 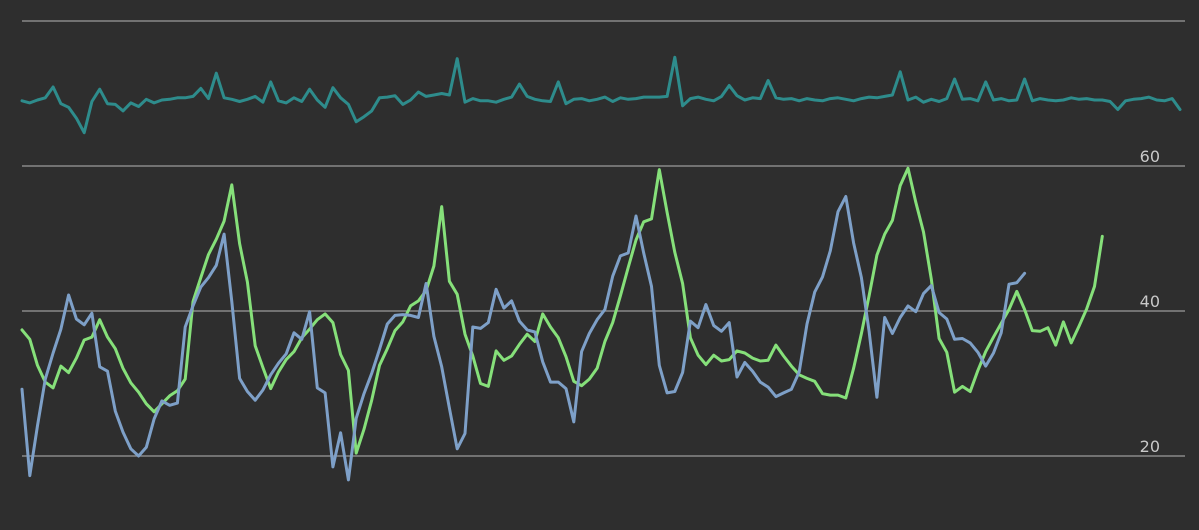 I want to click on y-tick-label-40: 40, so click(x=1150, y=301).